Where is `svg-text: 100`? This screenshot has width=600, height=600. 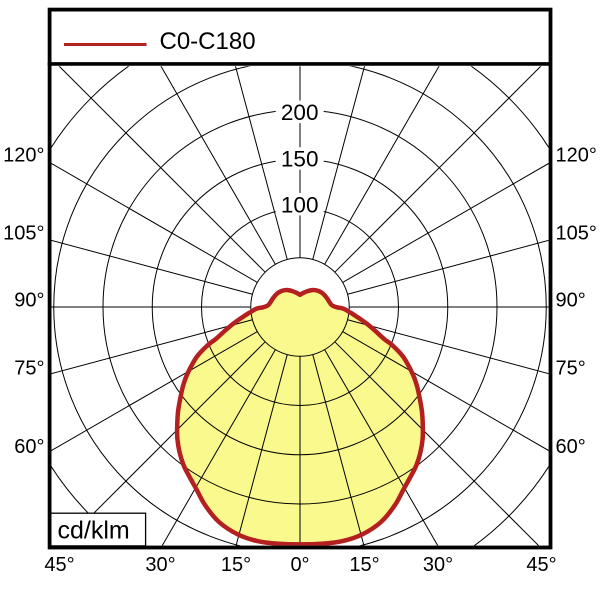 svg-text: 100 is located at coordinates (300, 204).